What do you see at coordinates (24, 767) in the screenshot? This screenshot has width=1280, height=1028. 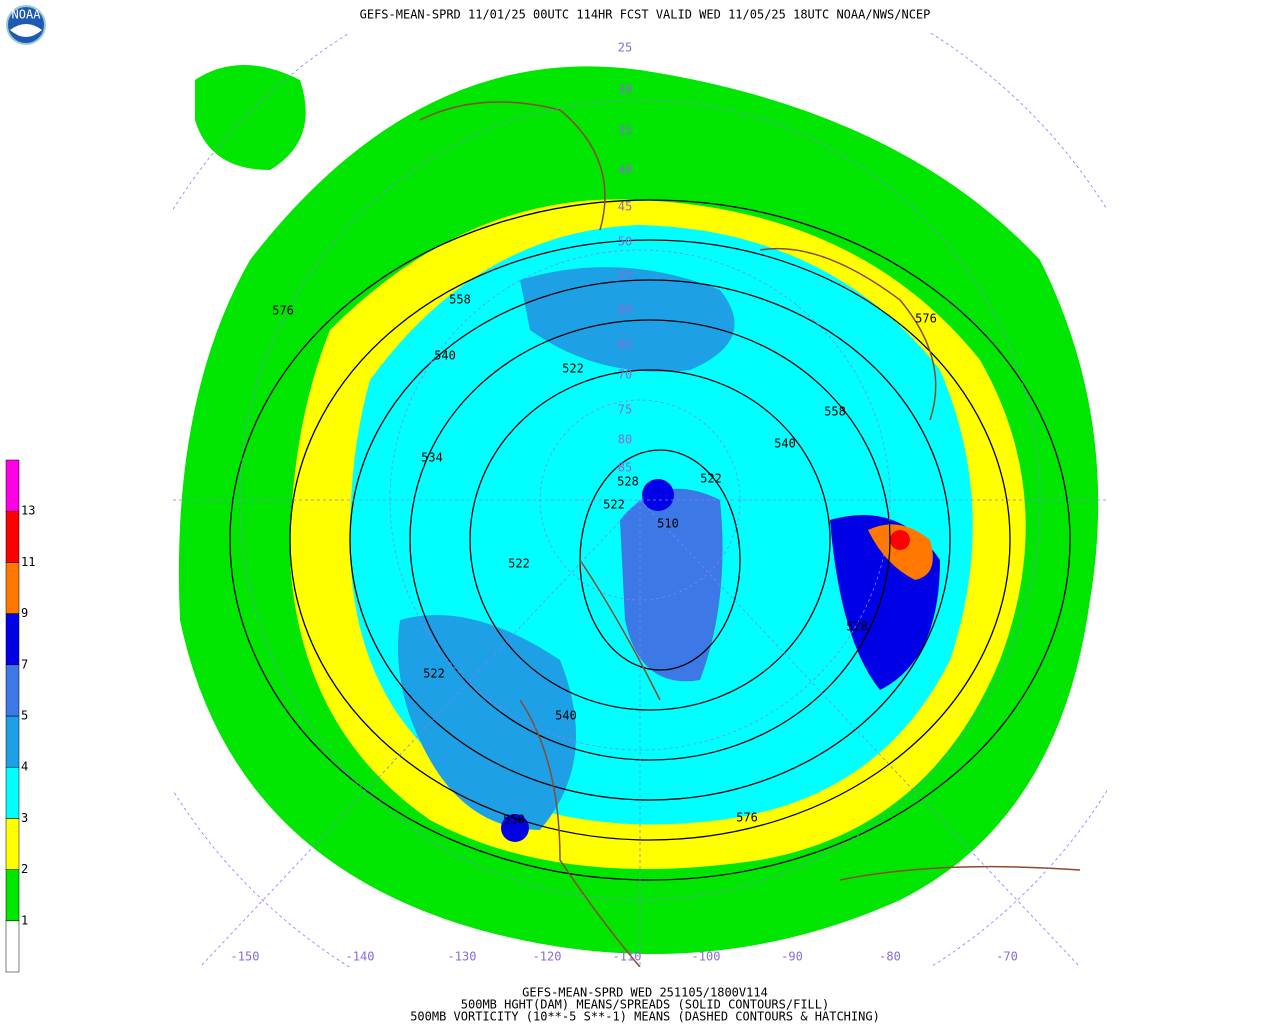 I see `legend-label: 4` at bounding box center [24, 767].